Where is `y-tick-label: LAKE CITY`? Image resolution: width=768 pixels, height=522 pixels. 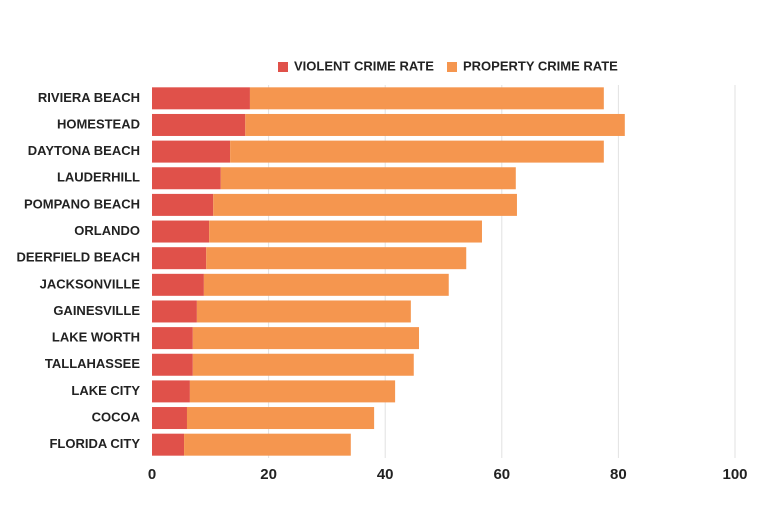
y-tick-label: LAKE CITY is located at coordinates (105, 390).